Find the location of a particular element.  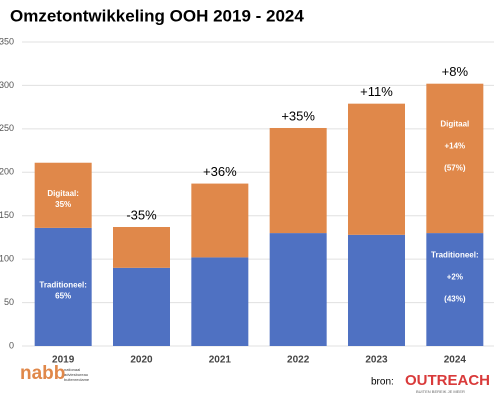

y-tick-label: 250 is located at coordinates (7, 128).